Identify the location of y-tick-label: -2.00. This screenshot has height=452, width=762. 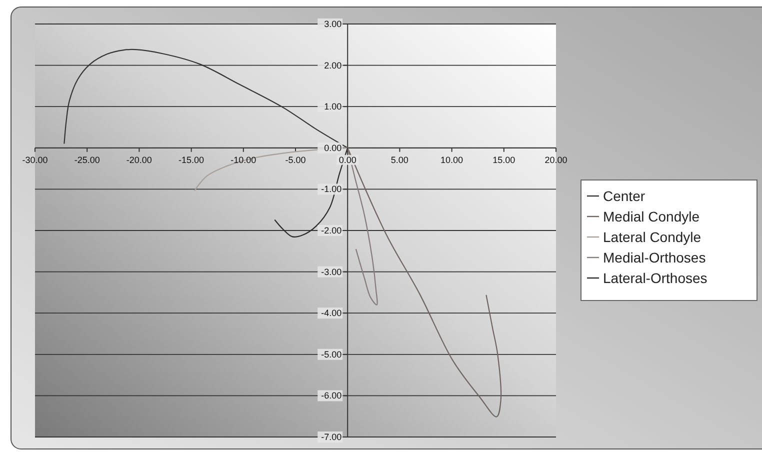
(331, 231).